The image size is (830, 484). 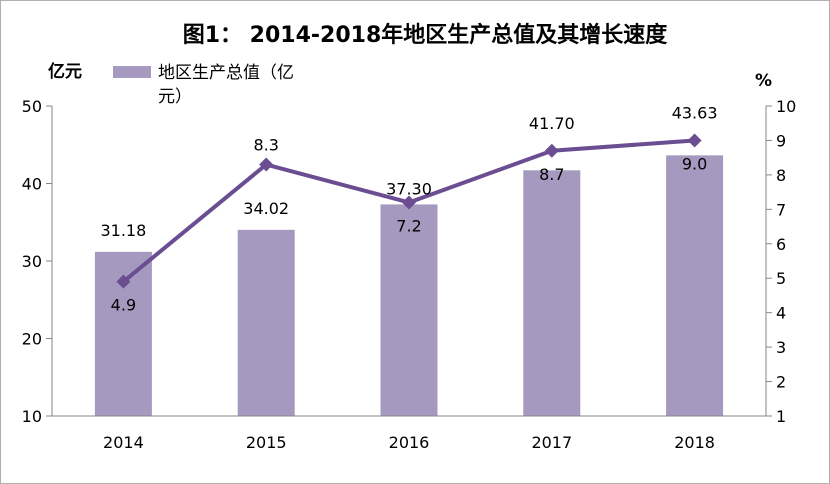 I want to click on bar-label-2017: 41.70, so click(x=552, y=123).